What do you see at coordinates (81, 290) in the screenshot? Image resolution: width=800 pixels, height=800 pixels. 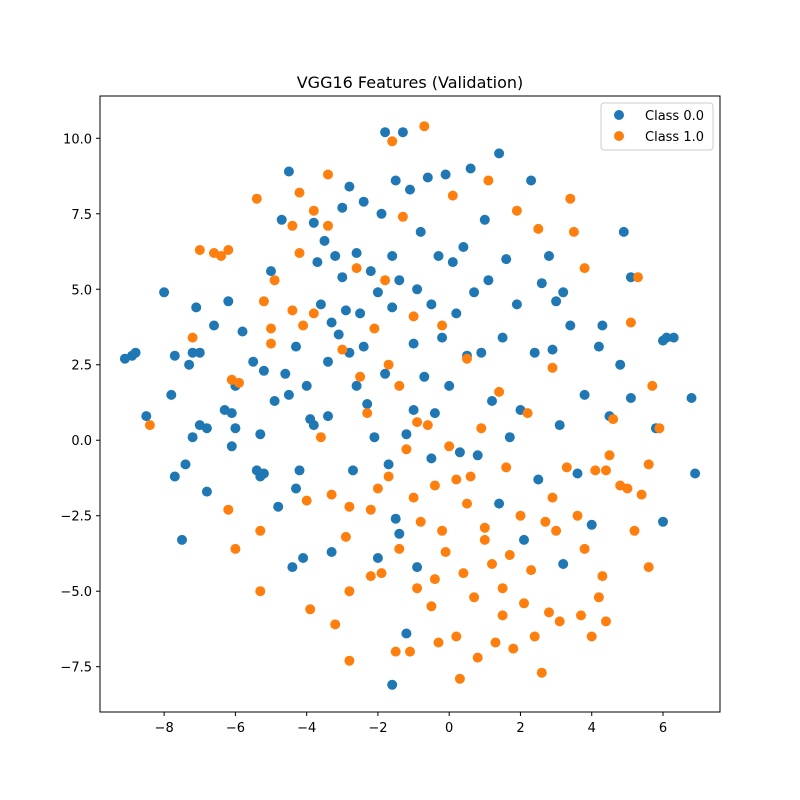 I see `y-tick-label: 5.0` at bounding box center [81, 290].